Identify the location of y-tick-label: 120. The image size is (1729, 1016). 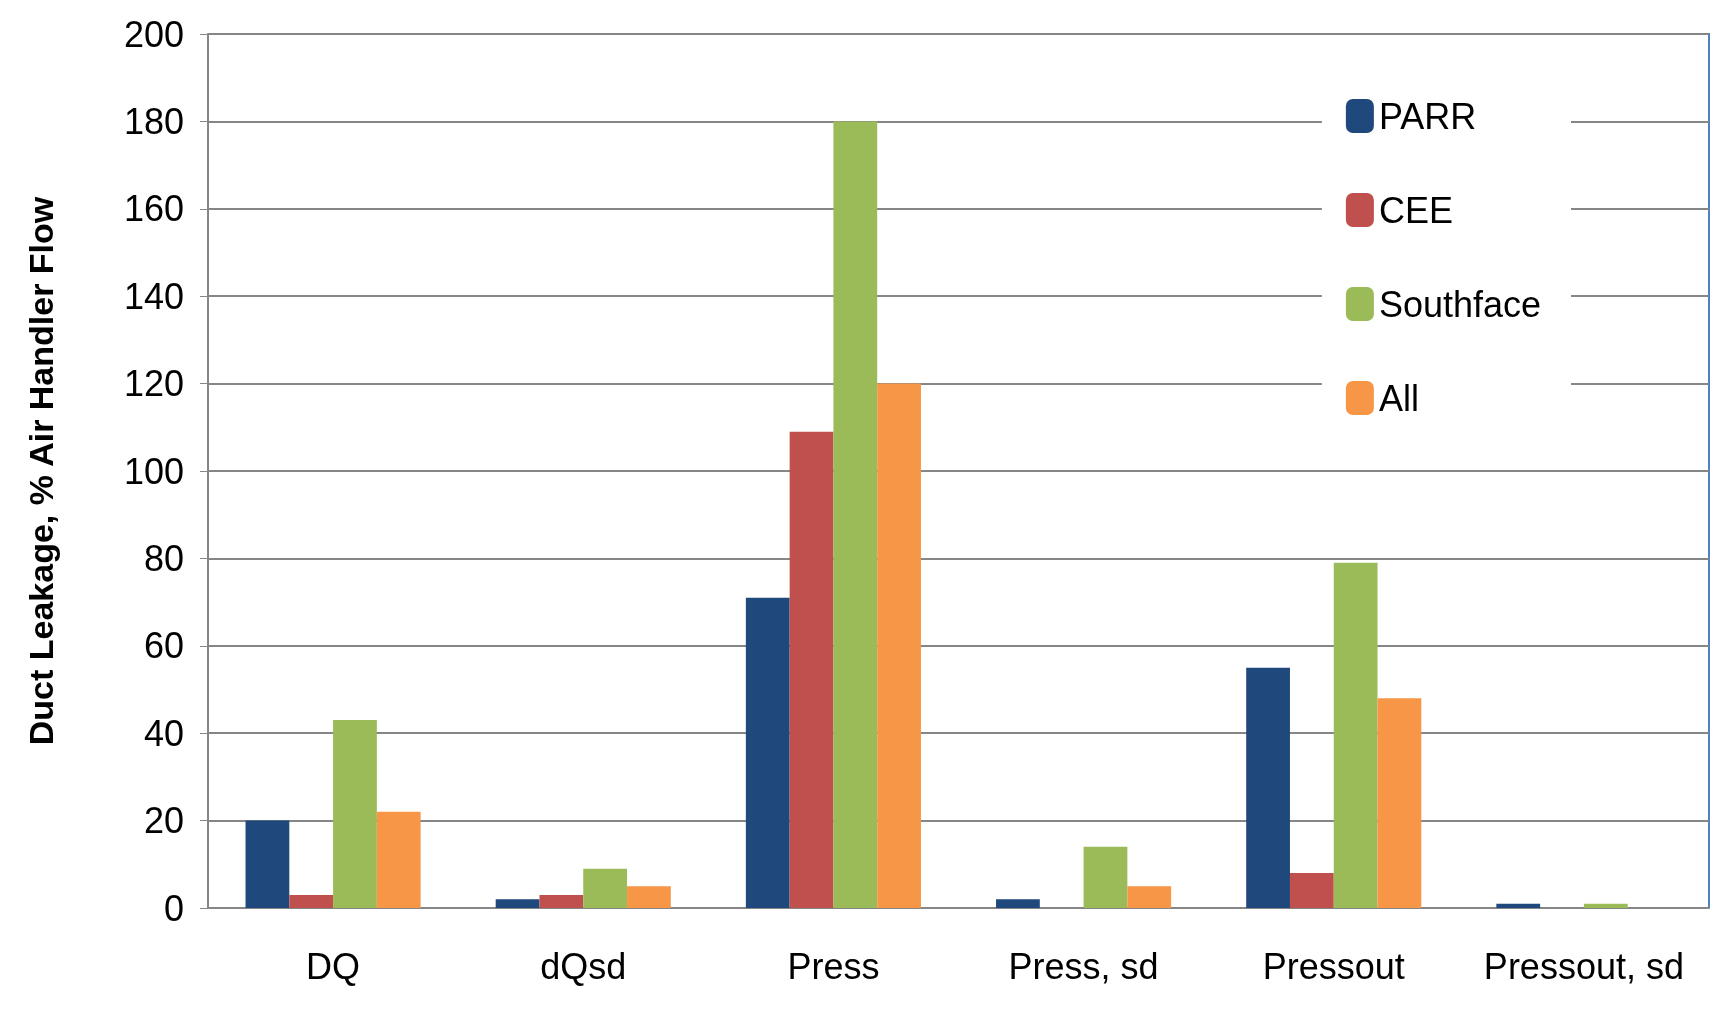
(153, 384).